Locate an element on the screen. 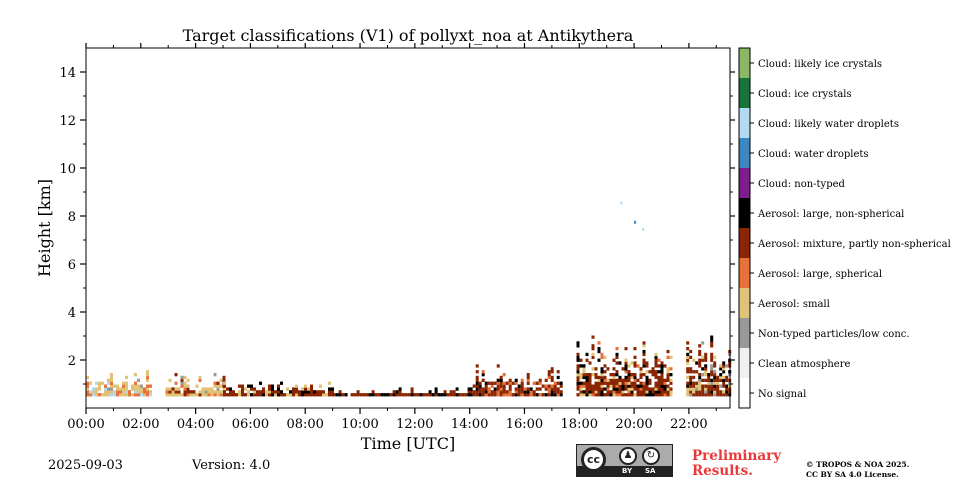  preliminary-line-1: Preliminary is located at coordinates (737, 456).